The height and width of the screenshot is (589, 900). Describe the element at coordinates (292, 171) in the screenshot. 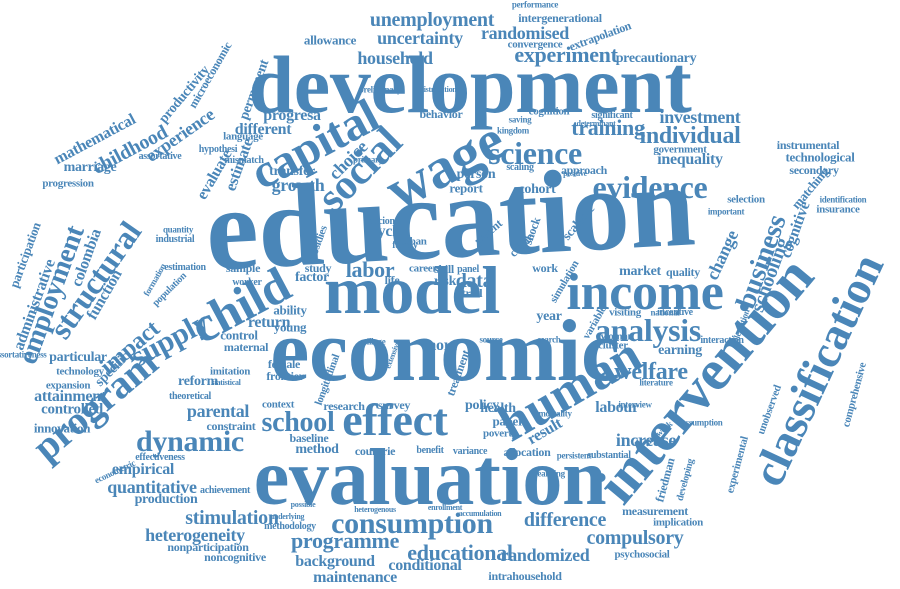

I see `cloud-word-transfer: transfer` at that location.